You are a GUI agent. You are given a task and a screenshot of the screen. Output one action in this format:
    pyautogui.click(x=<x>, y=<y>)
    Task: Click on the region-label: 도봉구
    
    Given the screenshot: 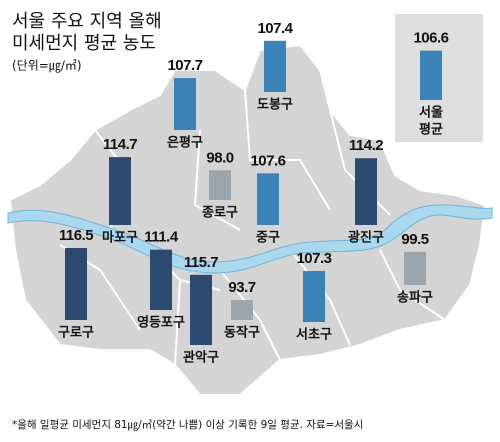 What is the action you would take?
    pyautogui.click(x=275, y=105)
    